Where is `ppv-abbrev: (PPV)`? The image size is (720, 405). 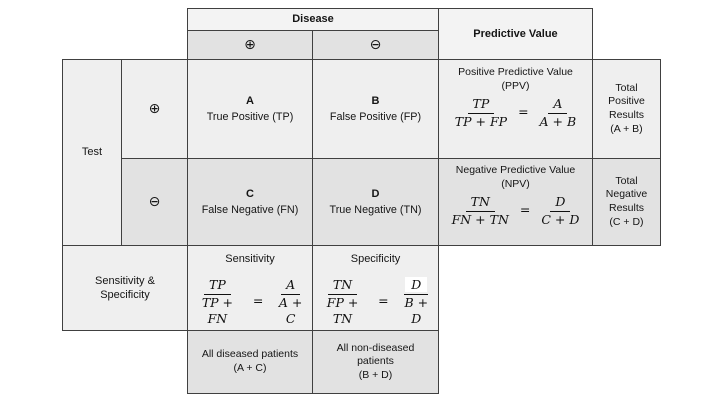 ppv-abbrev: (PPV) is located at coordinates (515, 86).